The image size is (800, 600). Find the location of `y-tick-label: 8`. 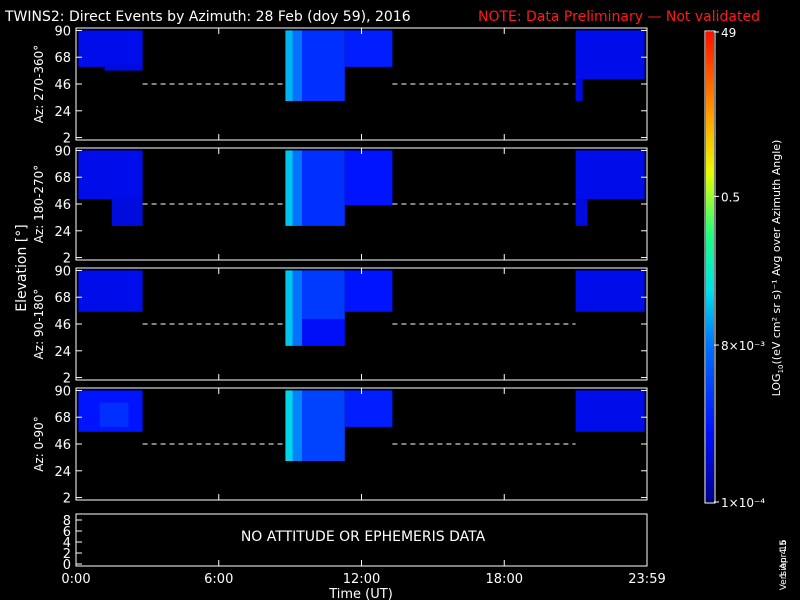

y-tick-label: 8 is located at coordinates (67, 521).